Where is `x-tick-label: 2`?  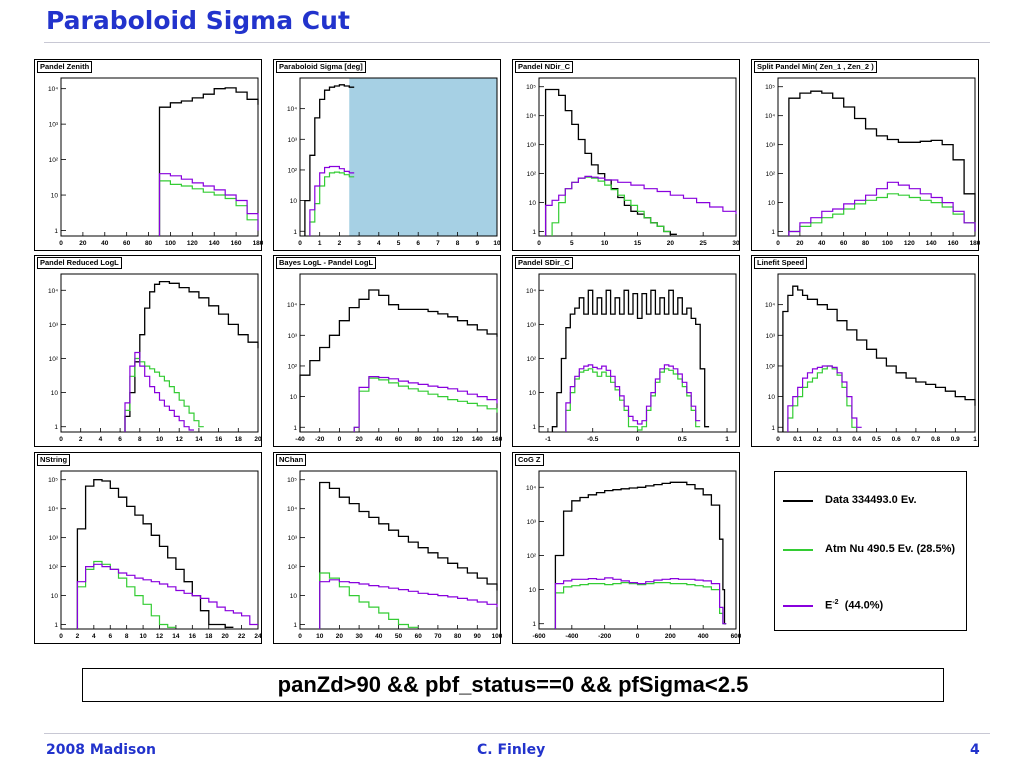
x-tick-label: 2 is located at coordinates (340, 243).